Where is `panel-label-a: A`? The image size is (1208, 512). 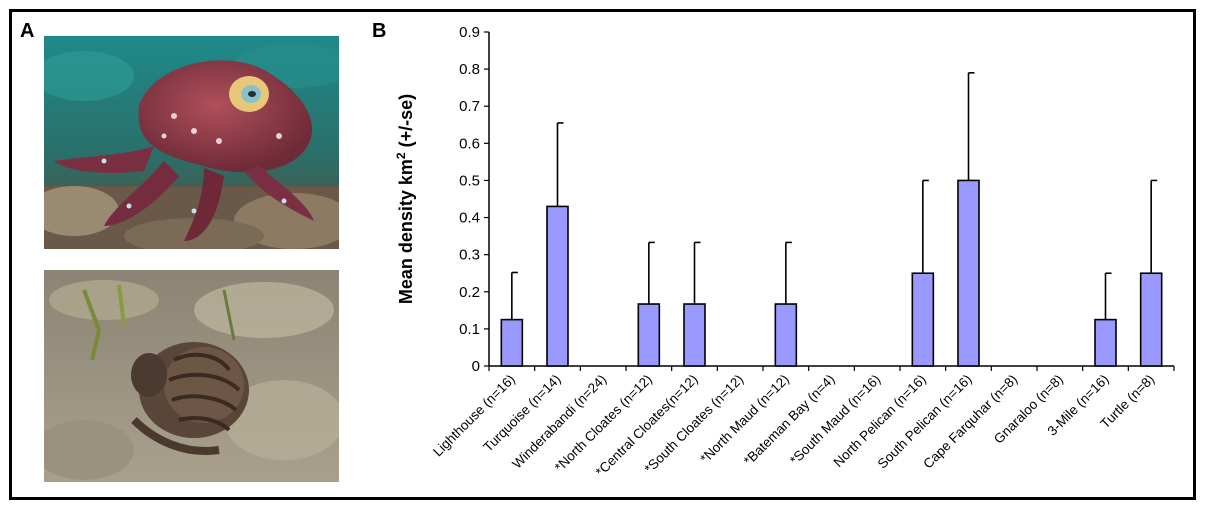 panel-label-a: A is located at coordinates (27, 31).